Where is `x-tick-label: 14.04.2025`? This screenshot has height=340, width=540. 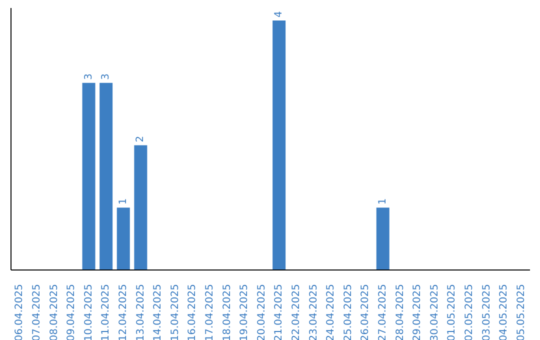 x-tick-label: 14.04.2025 is located at coordinates (158, 312).